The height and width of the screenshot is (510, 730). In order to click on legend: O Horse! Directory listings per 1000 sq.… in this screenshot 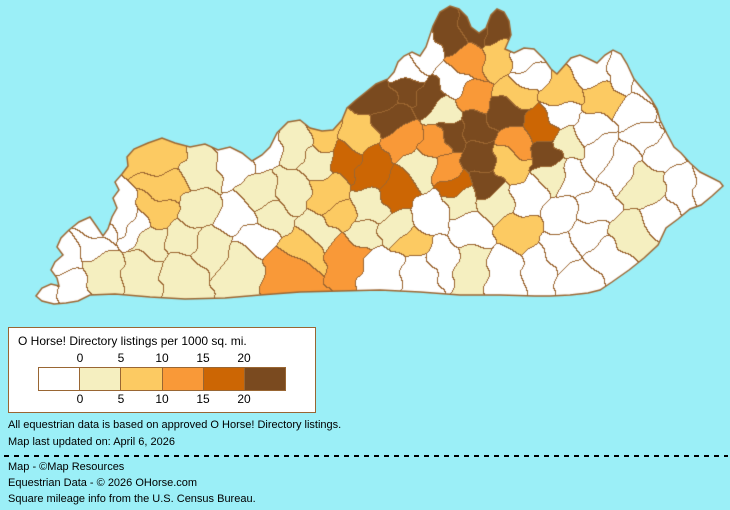, I will do `click(162, 370)`.